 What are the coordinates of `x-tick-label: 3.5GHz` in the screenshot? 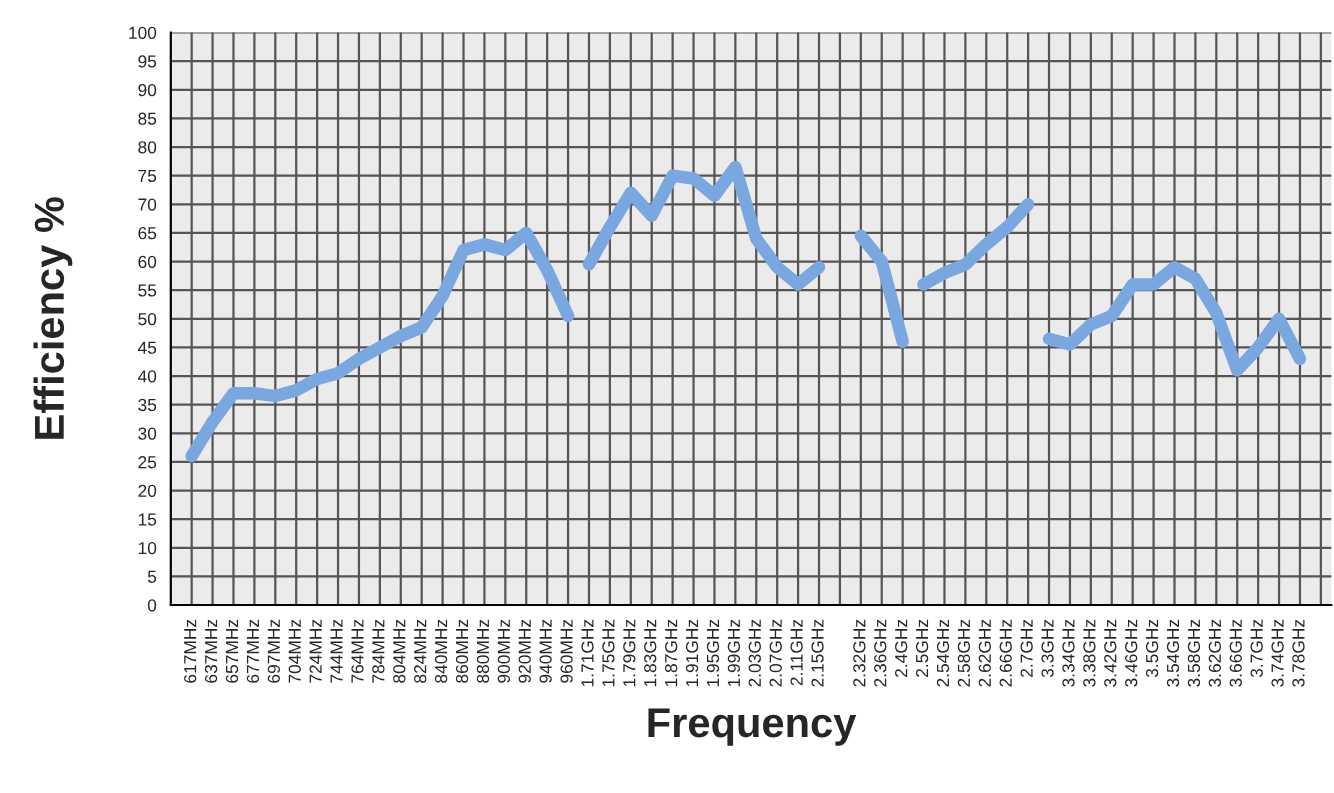 It's located at (1152, 648).